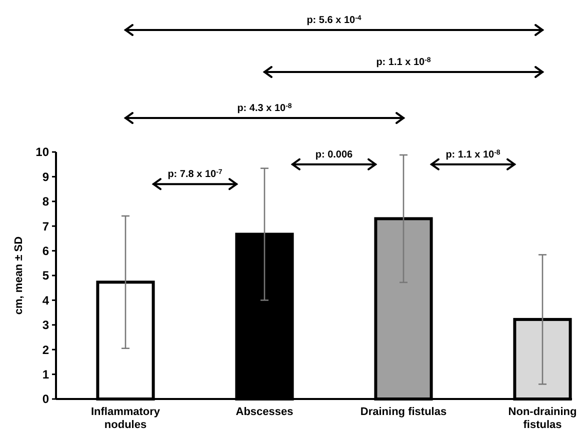 Image resolution: width=582 pixels, height=439 pixels. Describe the element at coordinates (46, 251) in the screenshot. I see `y-tick-label: 6` at that location.